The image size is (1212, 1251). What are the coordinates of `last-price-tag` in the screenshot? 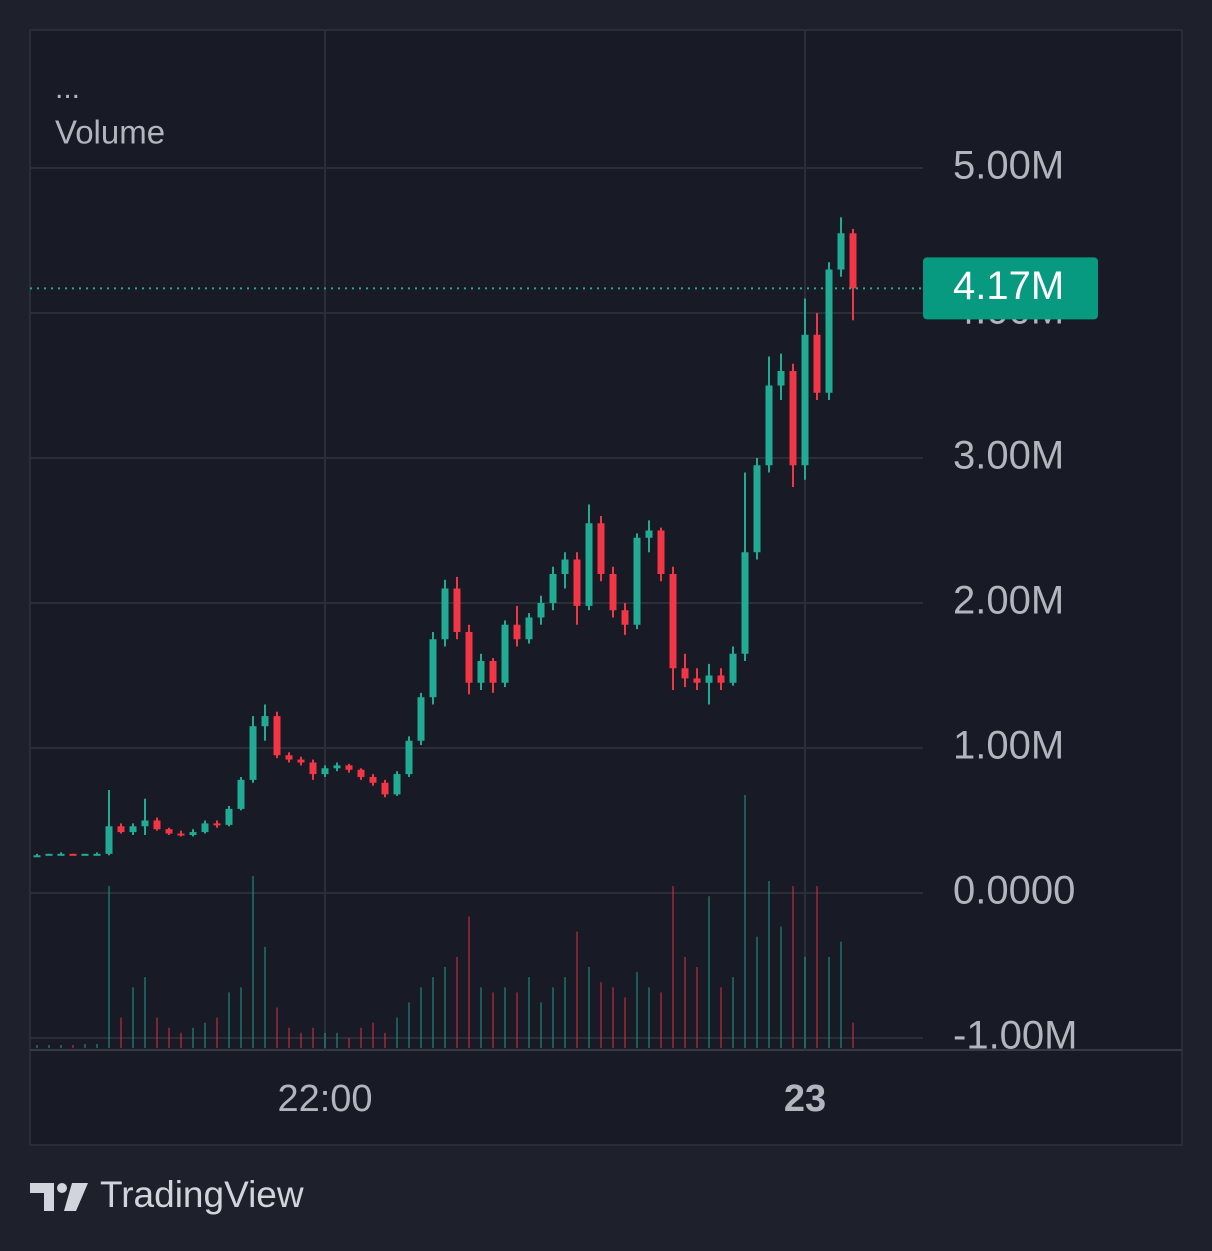 It's located at (1010, 288).